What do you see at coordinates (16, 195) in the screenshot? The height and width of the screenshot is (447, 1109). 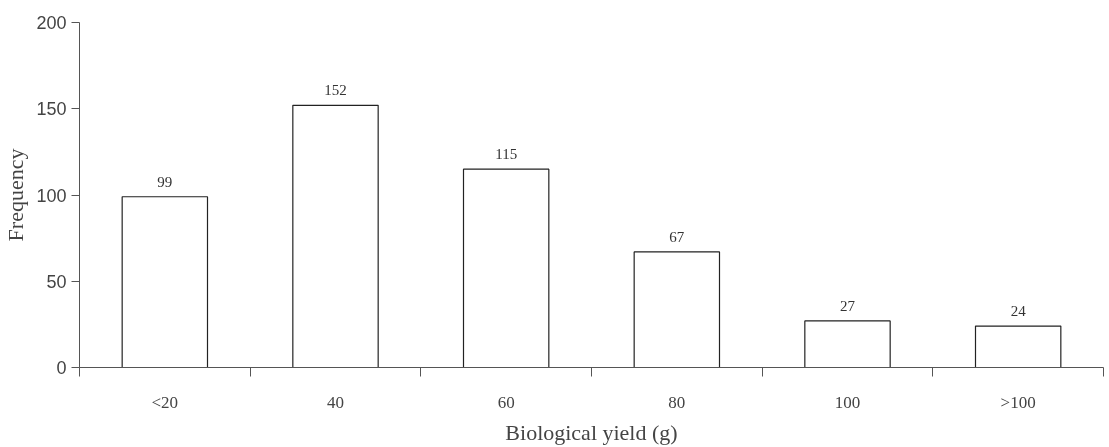 I see `y-axis-title: Frequency` at bounding box center [16, 195].